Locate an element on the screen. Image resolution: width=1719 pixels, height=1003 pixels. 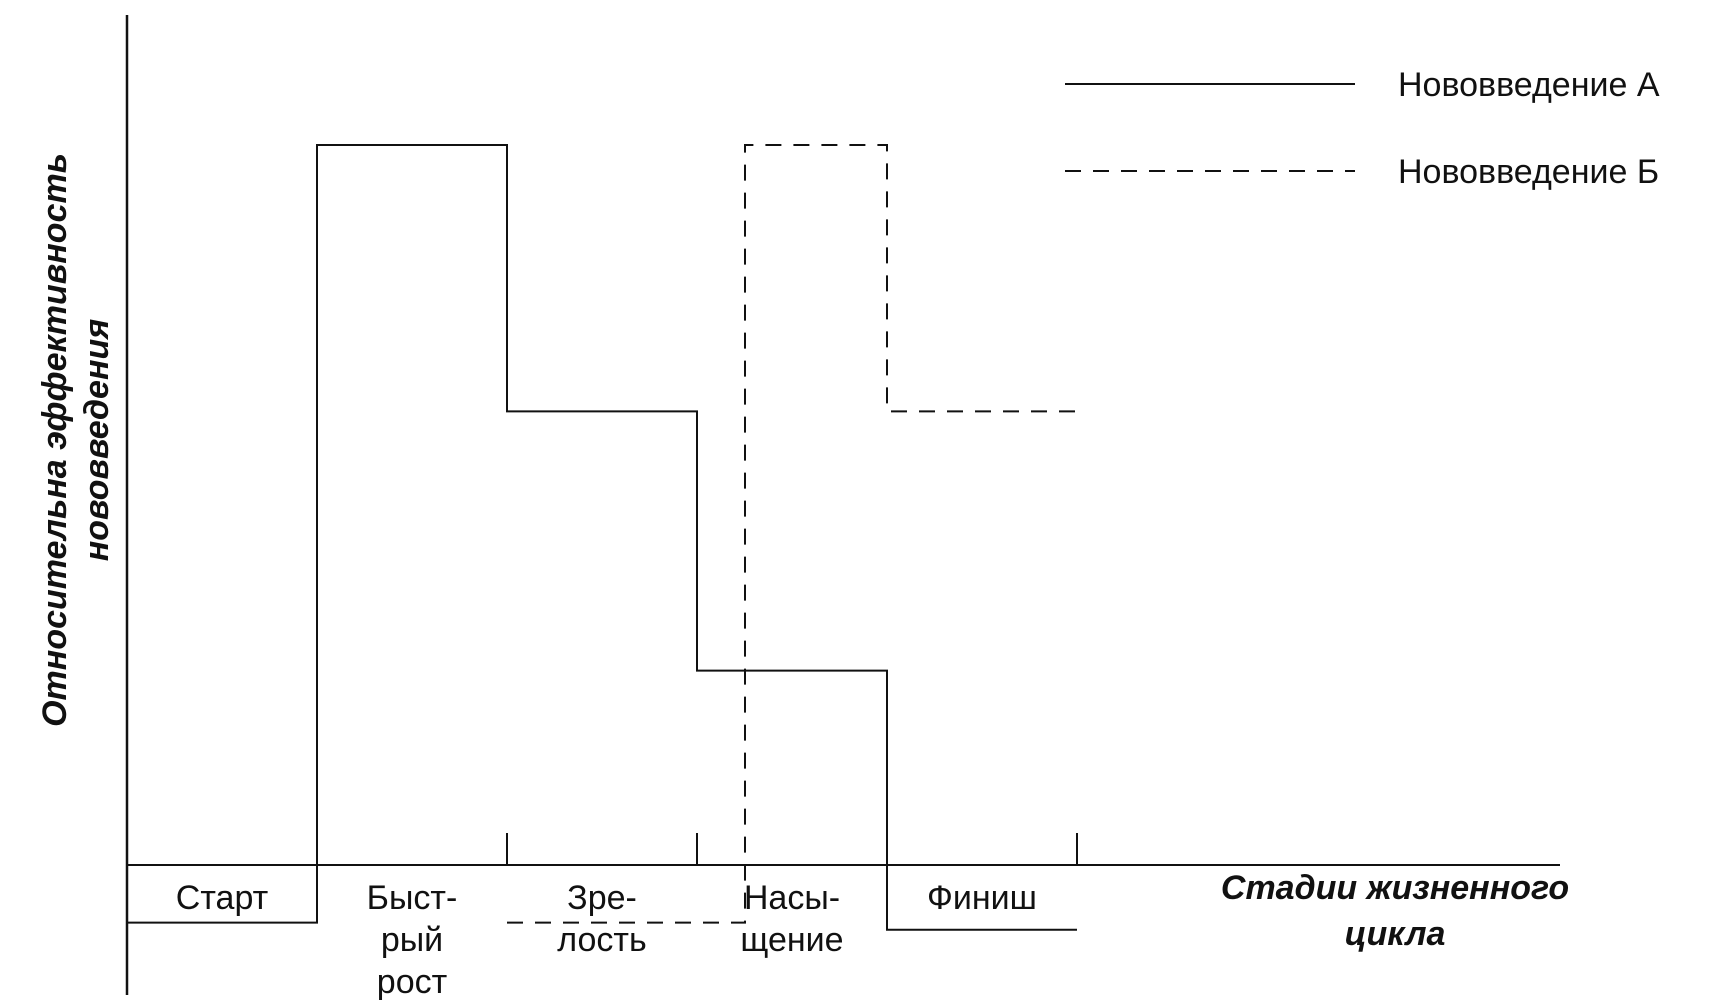
stage-label-line: Насы- is located at coordinates (792, 898).